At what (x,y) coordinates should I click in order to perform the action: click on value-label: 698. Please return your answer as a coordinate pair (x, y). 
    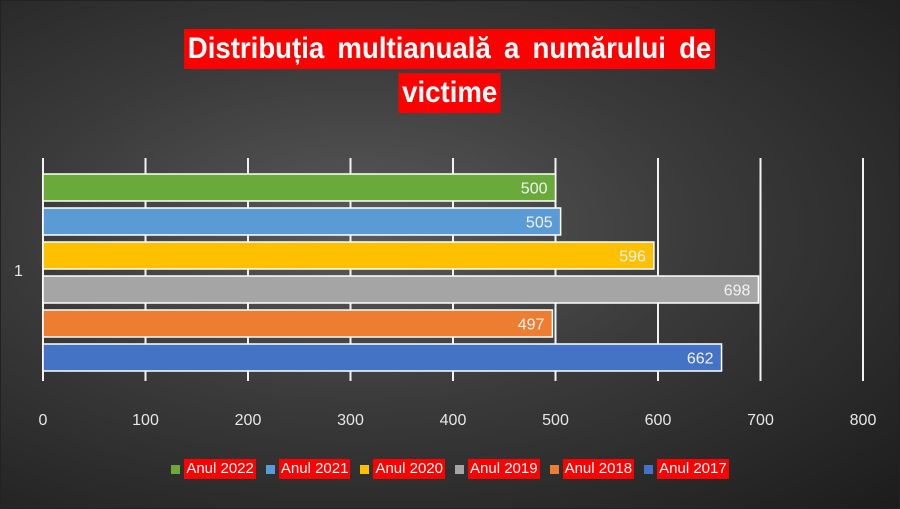
    Looking at the image, I should click on (737, 291).